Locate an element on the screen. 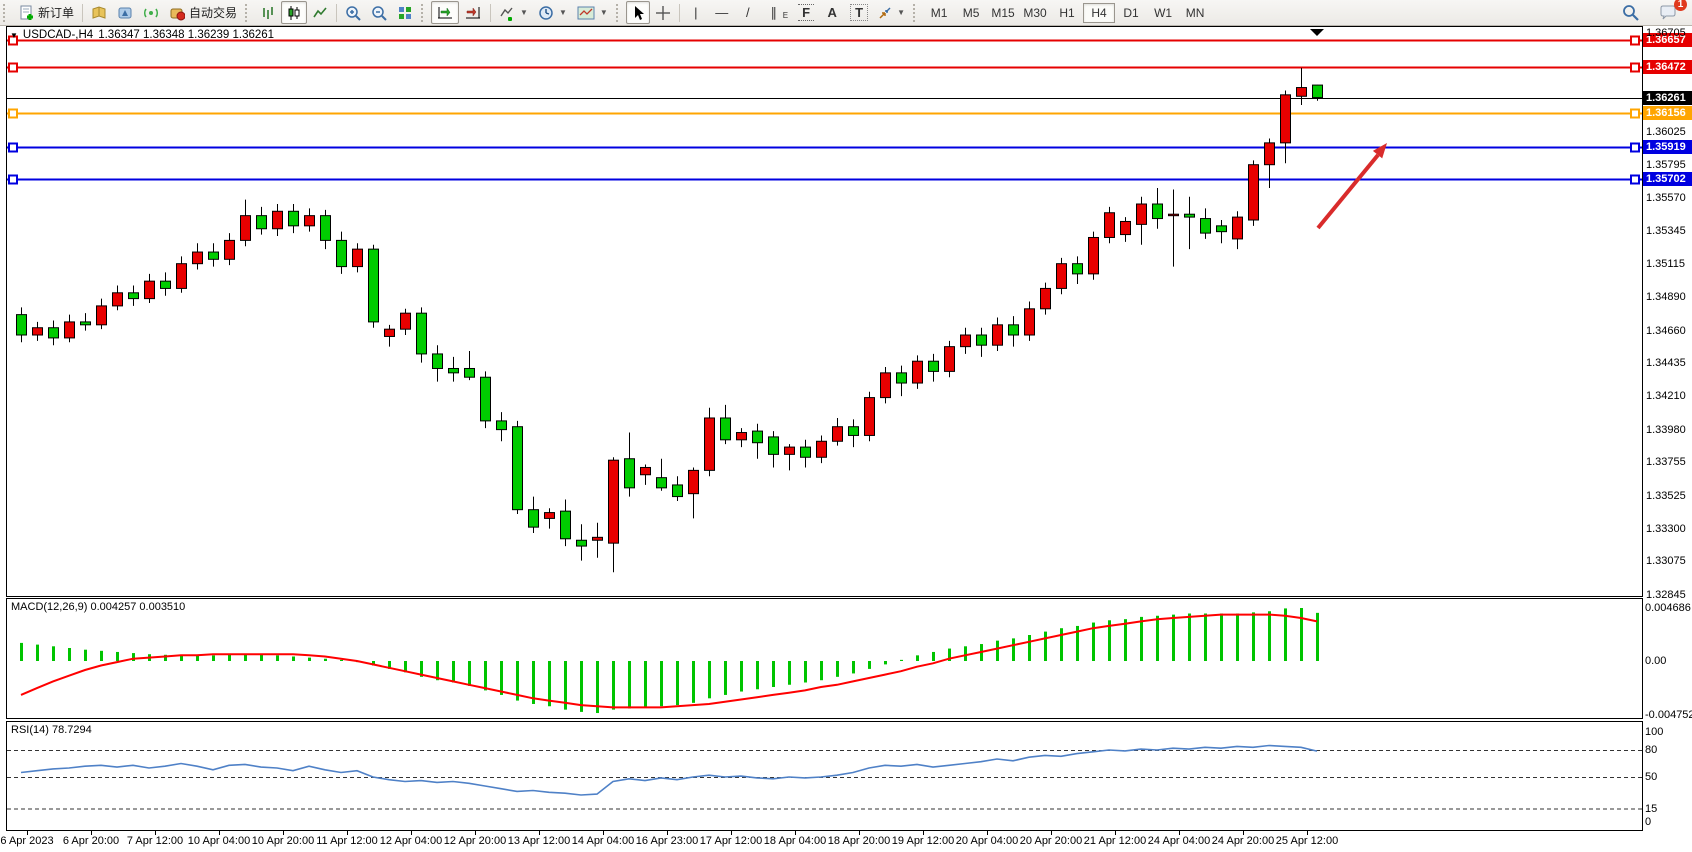  arrows-tool: ▼ is located at coordinates (891, 12).